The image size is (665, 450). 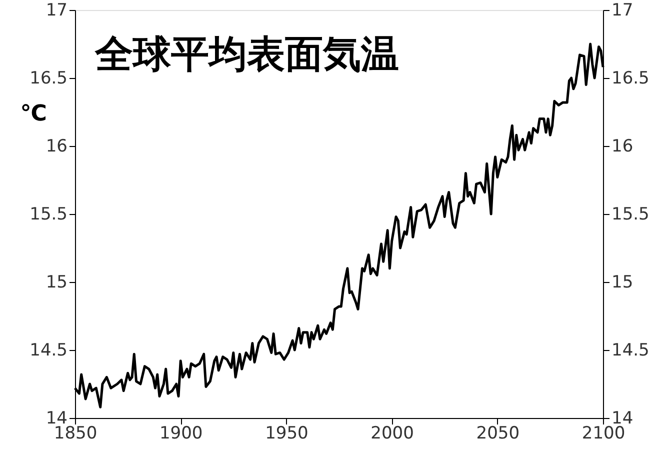 What do you see at coordinates (181, 434) in the screenshot?
I see `x-tick-label: 1900` at bounding box center [181, 434].